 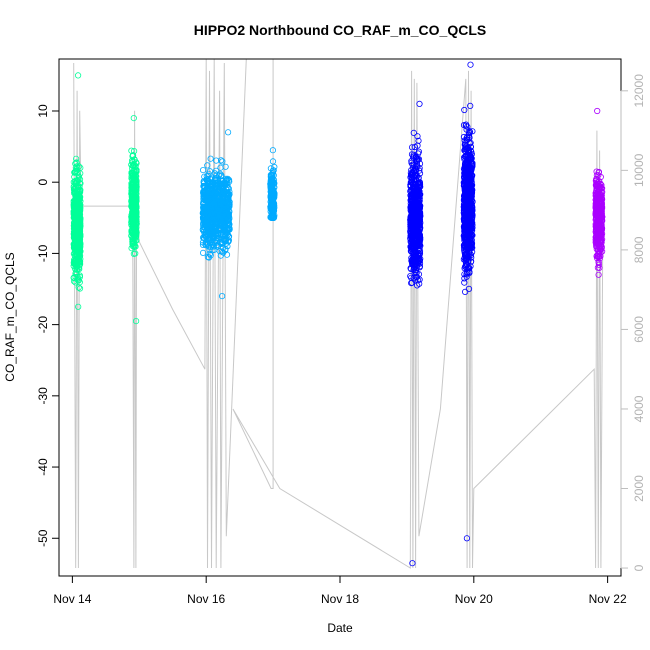 What do you see at coordinates (43, 182) in the screenshot?
I see `y-tick-label: 0` at bounding box center [43, 182].